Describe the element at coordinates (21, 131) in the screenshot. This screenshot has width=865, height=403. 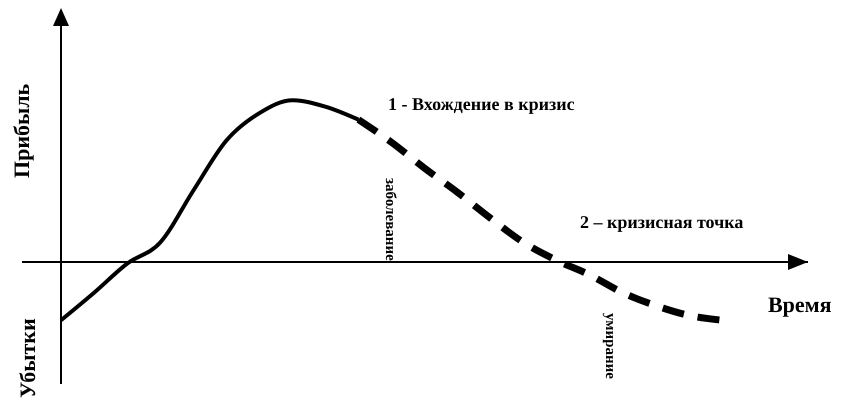
I see `y-axis-title: Прибыль` at that location.